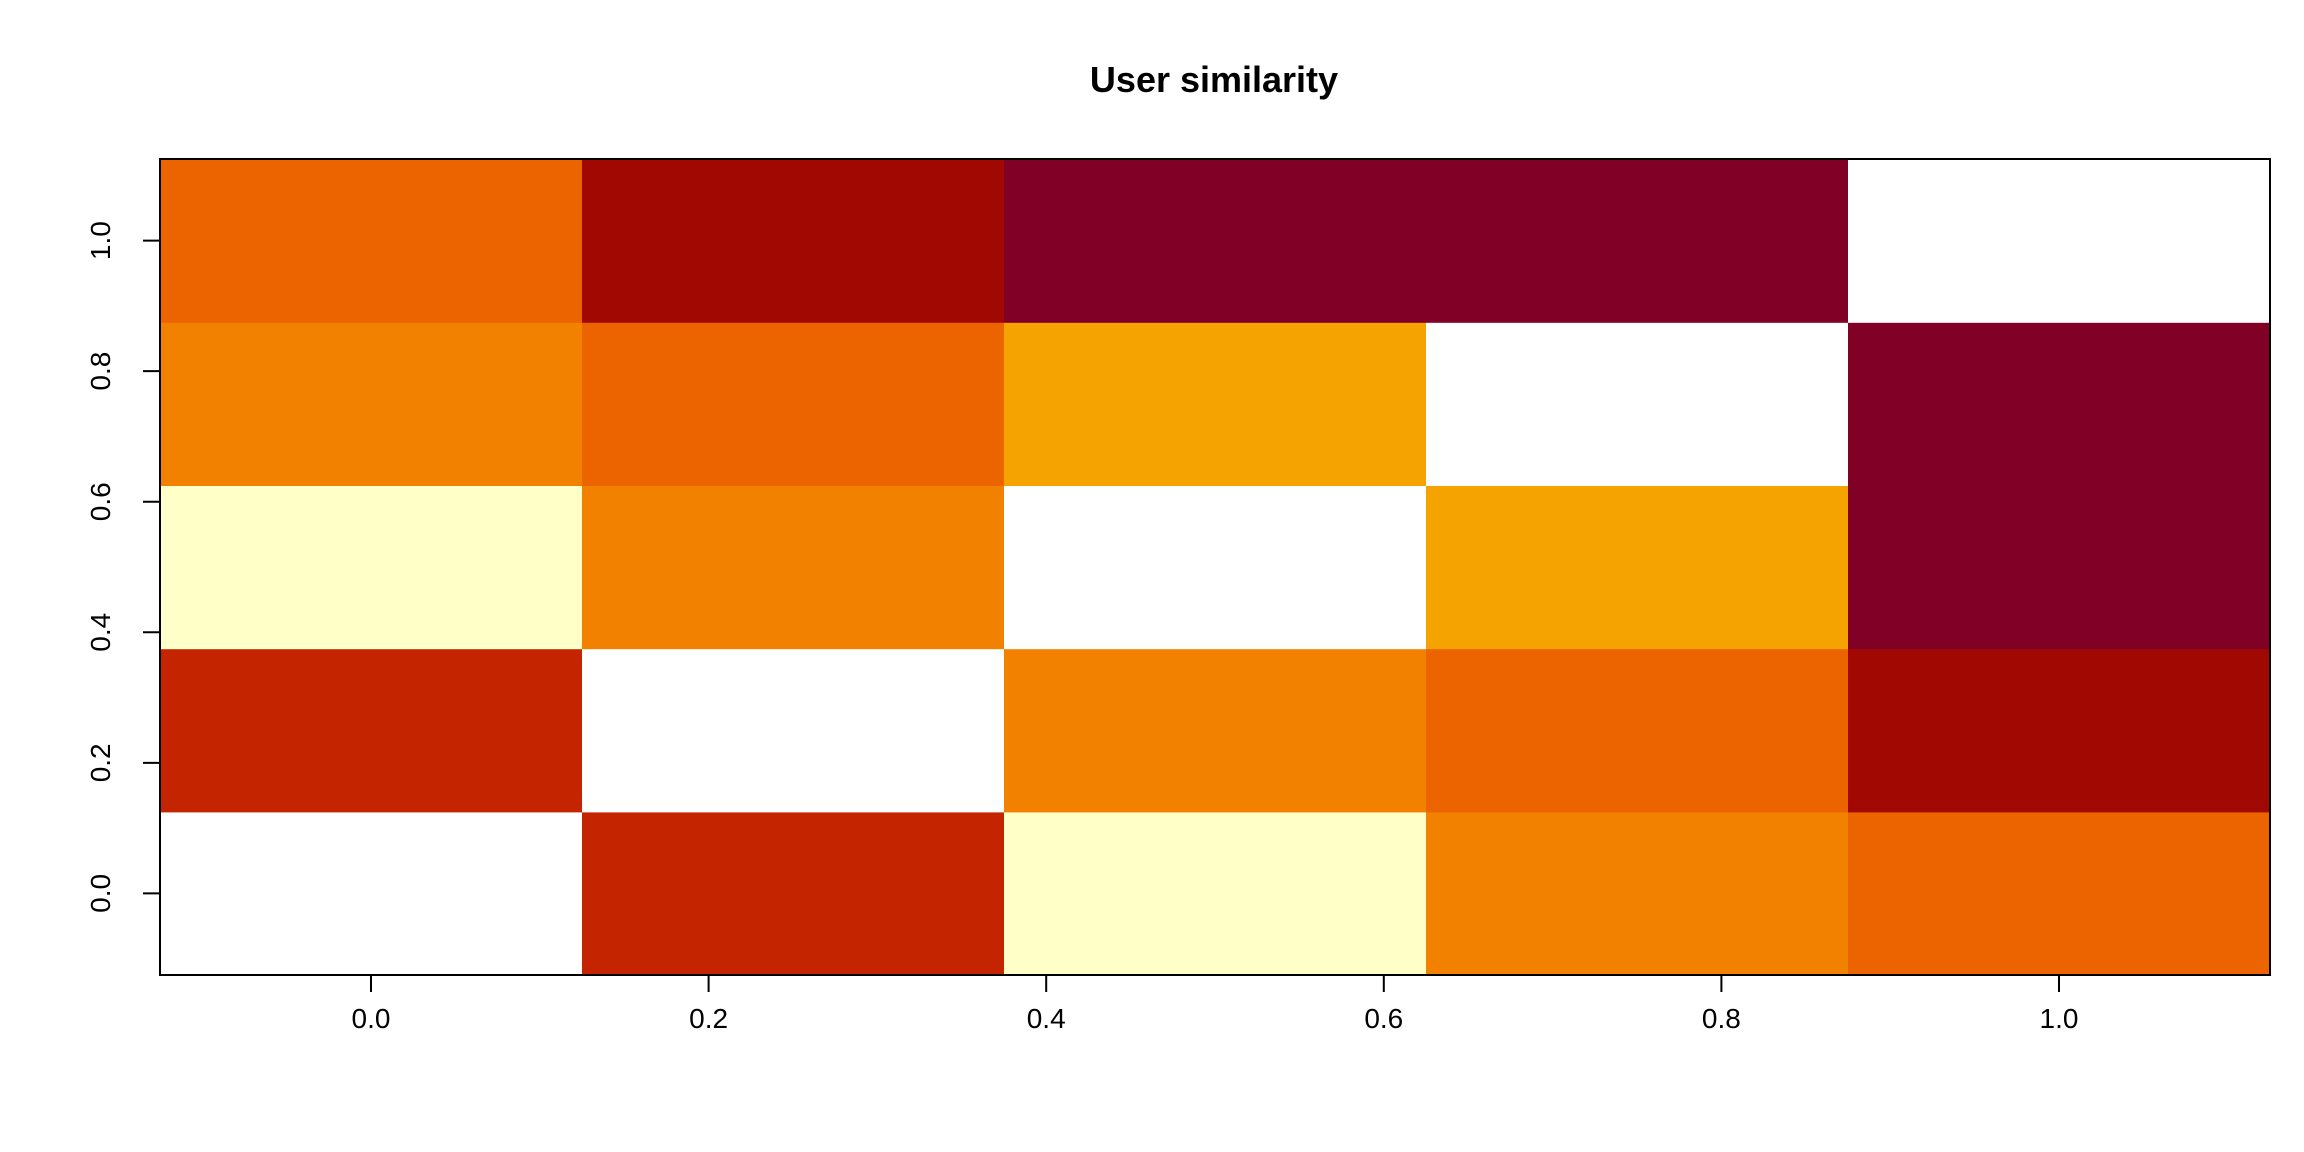 The image size is (2304, 1152). I want to click on x-tick-label: 1.0, so click(2059, 1018).